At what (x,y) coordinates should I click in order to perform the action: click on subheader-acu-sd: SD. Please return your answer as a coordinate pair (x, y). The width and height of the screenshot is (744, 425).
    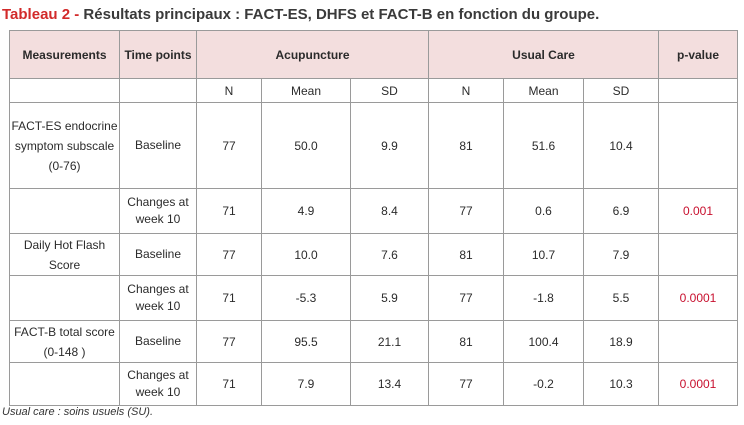
    Looking at the image, I should click on (389, 90).